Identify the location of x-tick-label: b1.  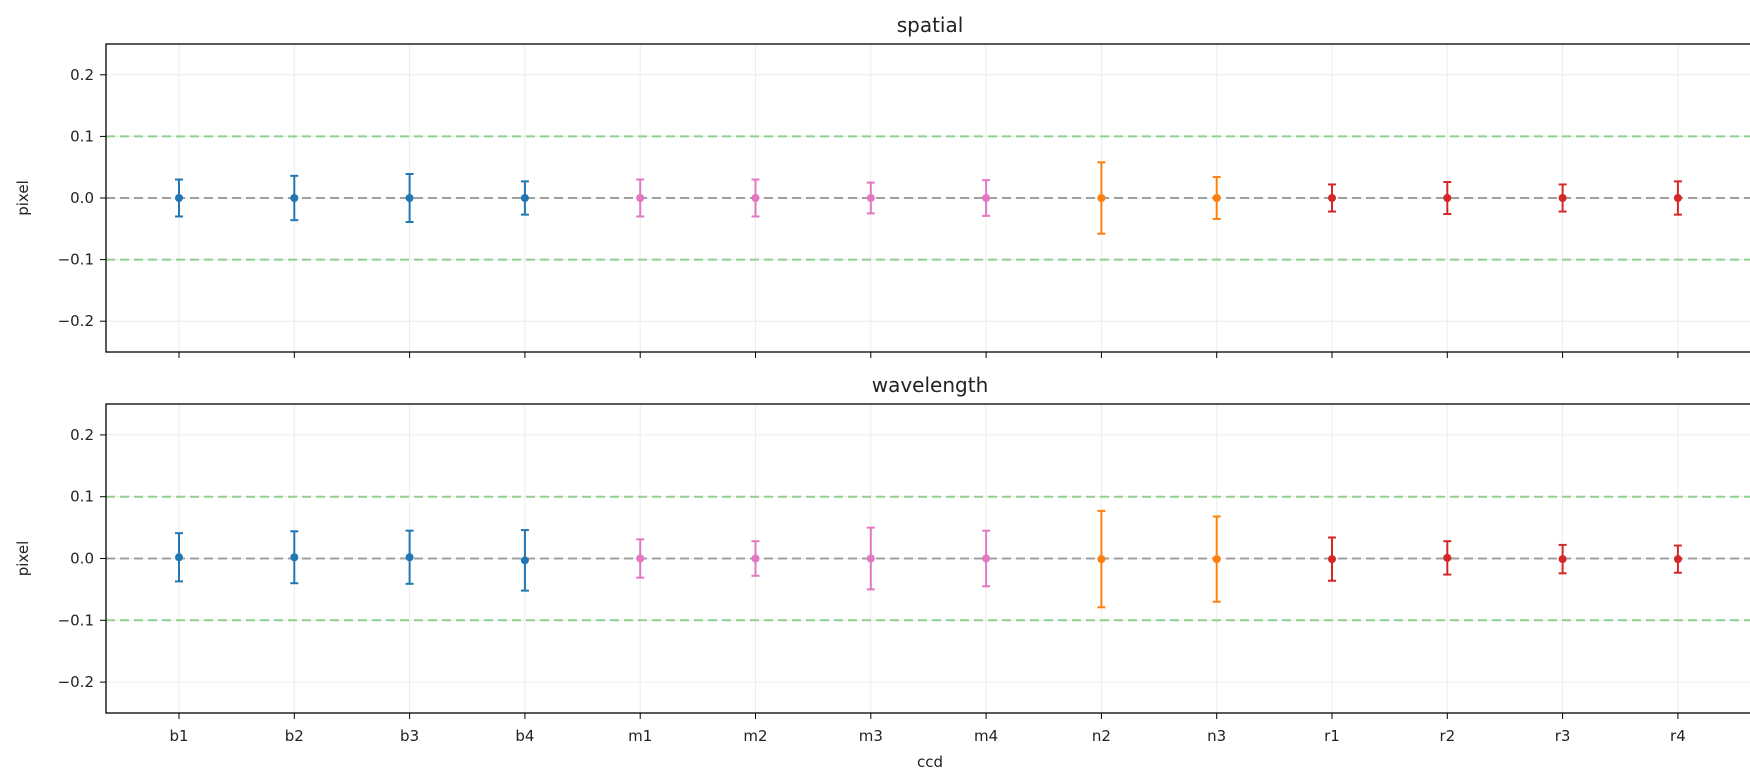
(178, 736).